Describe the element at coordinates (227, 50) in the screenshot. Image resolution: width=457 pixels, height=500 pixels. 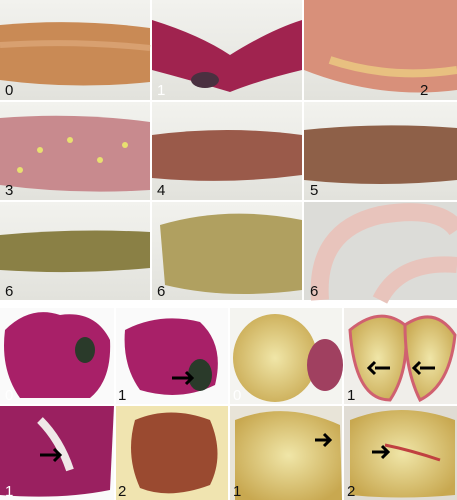
I see `intestine-panel: 1` at that location.